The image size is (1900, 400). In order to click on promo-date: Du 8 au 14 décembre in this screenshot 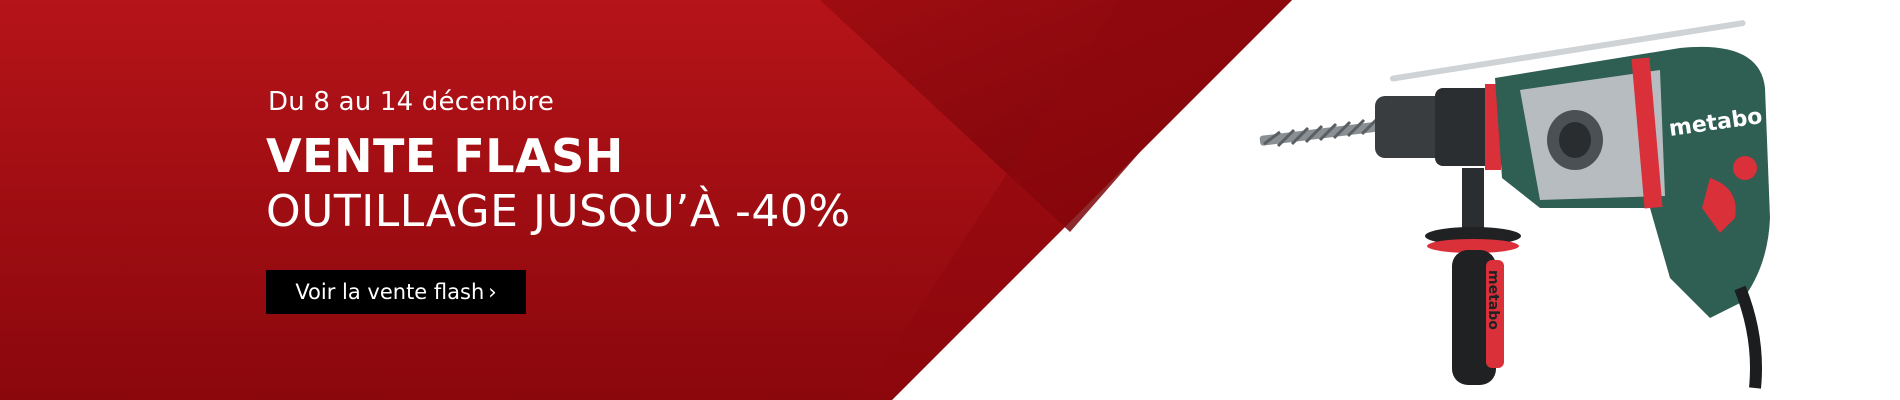, I will do `click(411, 102)`.